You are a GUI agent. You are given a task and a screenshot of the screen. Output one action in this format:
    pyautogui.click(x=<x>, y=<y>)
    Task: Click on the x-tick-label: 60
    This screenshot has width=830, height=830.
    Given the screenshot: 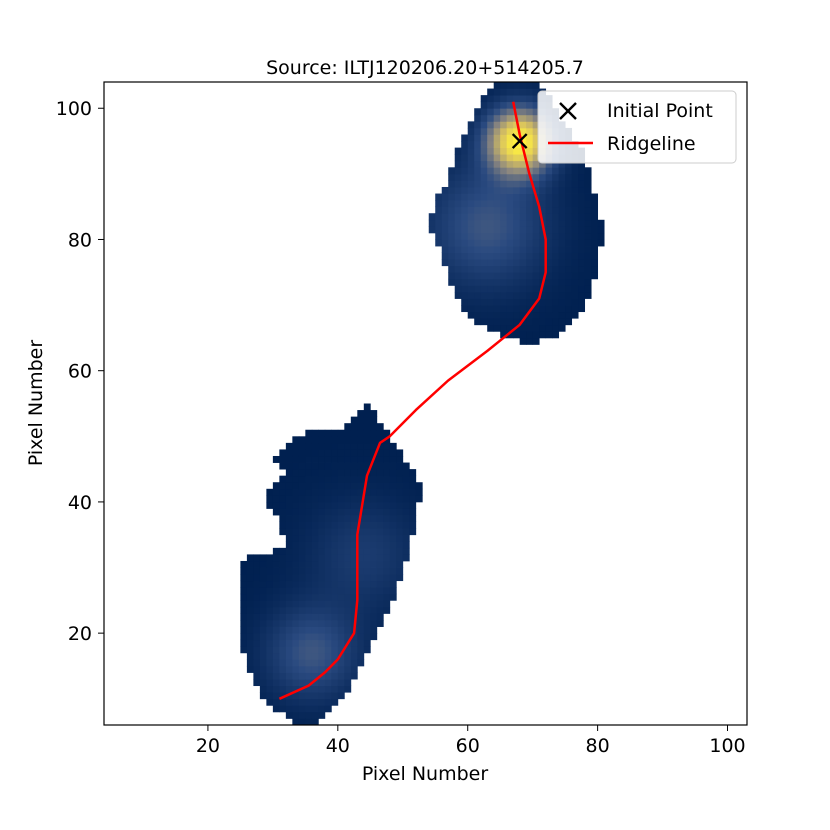 What is the action you would take?
    pyautogui.click(x=468, y=746)
    